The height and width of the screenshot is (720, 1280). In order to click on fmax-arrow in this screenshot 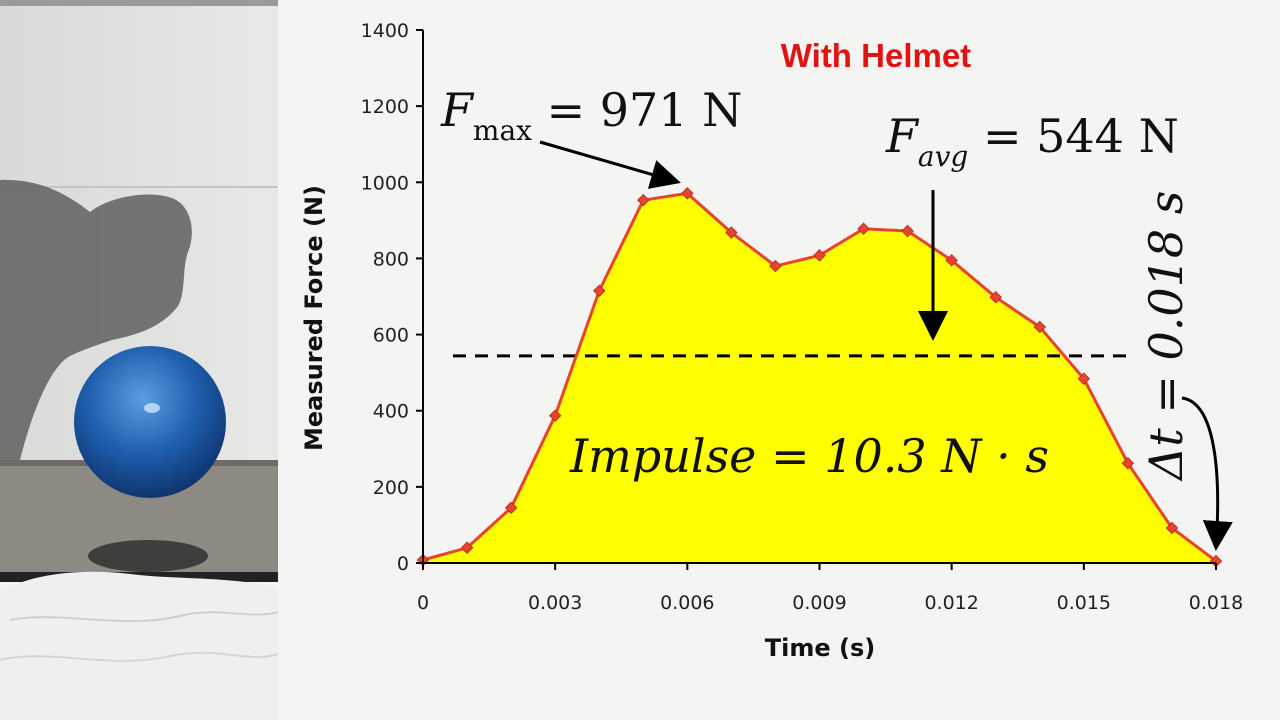, I will do `click(610, 164)`.